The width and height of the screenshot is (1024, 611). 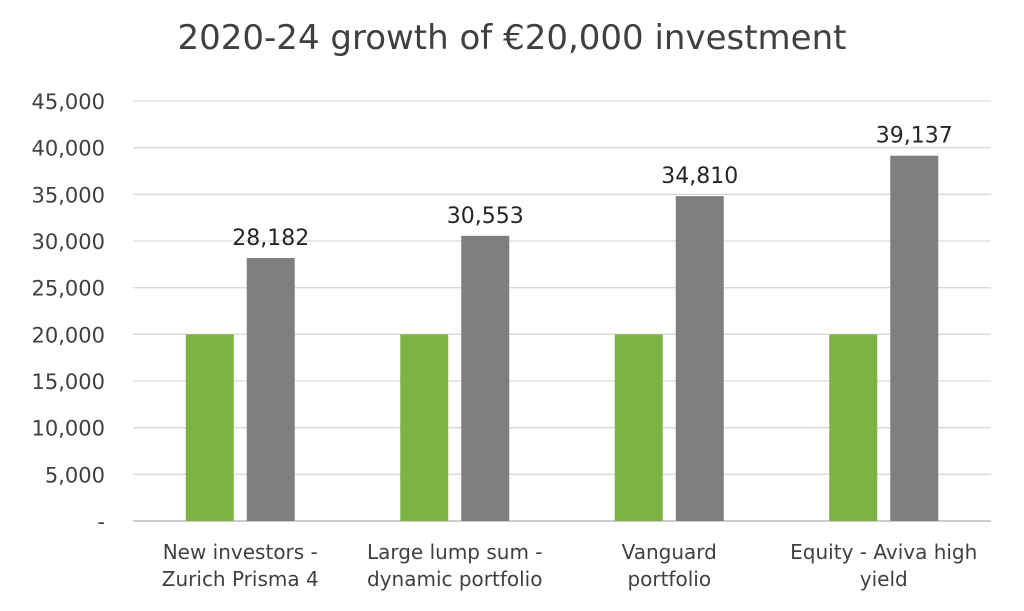 What do you see at coordinates (68, 429) in the screenshot?
I see `y-tick-label: 10,000` at bounding box center [68, 429].